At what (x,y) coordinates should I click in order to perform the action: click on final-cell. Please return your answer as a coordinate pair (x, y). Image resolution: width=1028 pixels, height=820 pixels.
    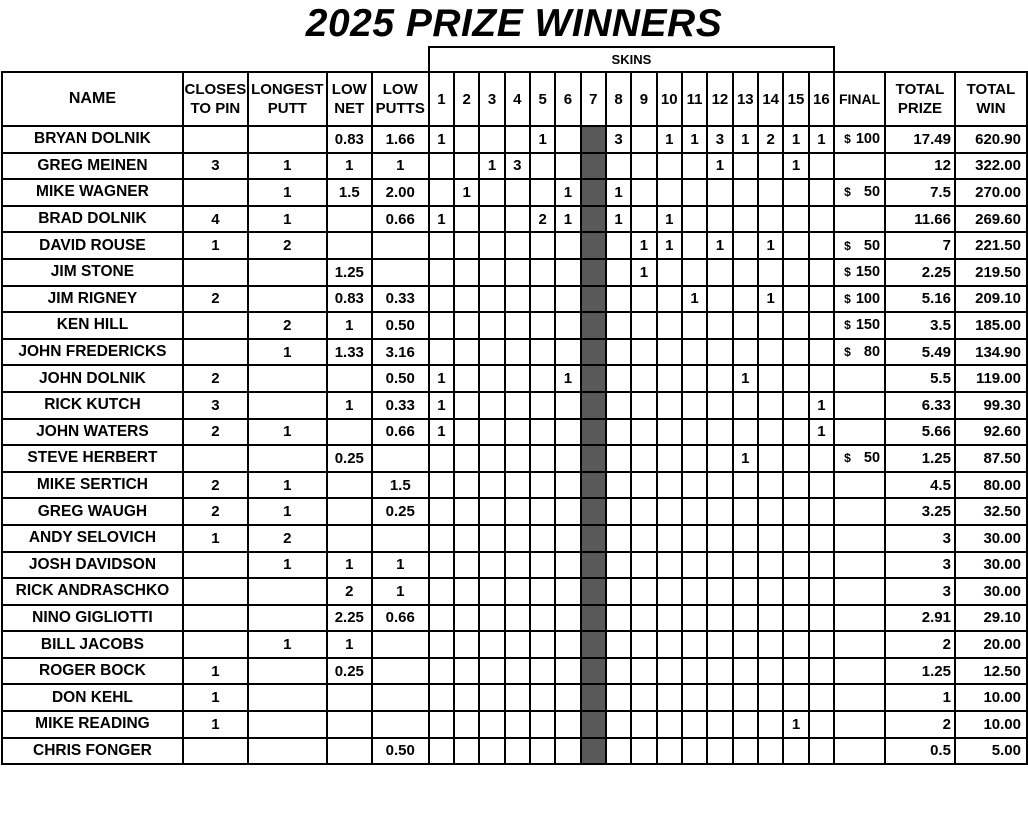
    Looking at the image, I should click on (860, 485).